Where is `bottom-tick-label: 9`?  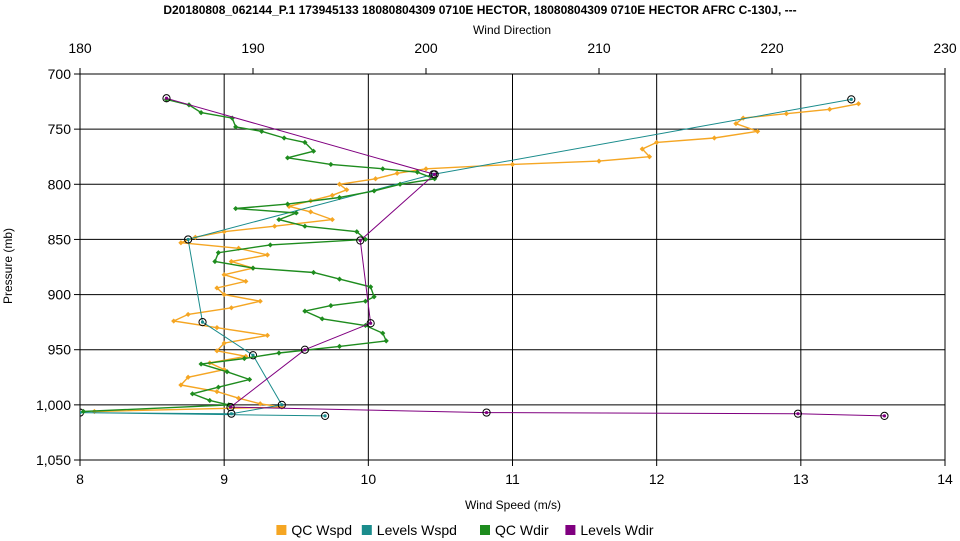 bottom-tick-label: 9 is located at coordinates (224, 479).